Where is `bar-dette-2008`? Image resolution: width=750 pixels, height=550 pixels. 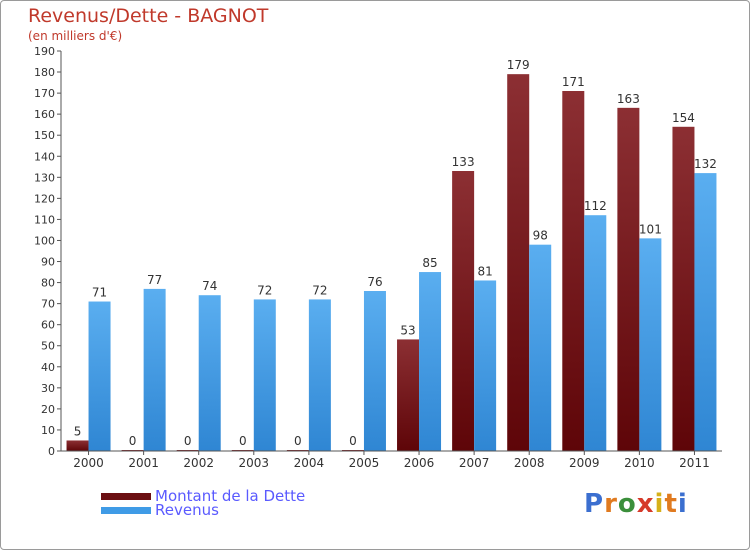 bar-dette-2008 is located at coordinates (518, 262).